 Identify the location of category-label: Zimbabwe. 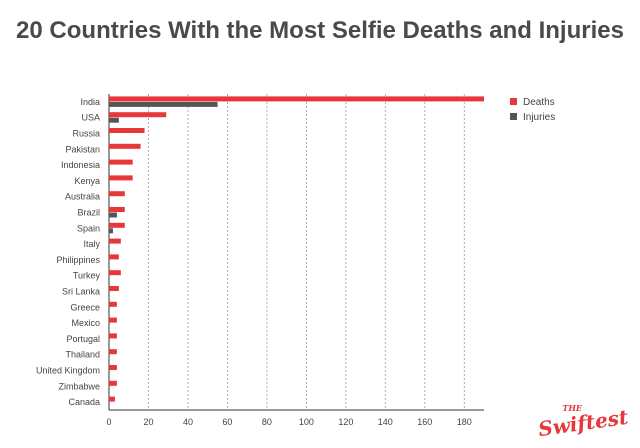
(79, 386).